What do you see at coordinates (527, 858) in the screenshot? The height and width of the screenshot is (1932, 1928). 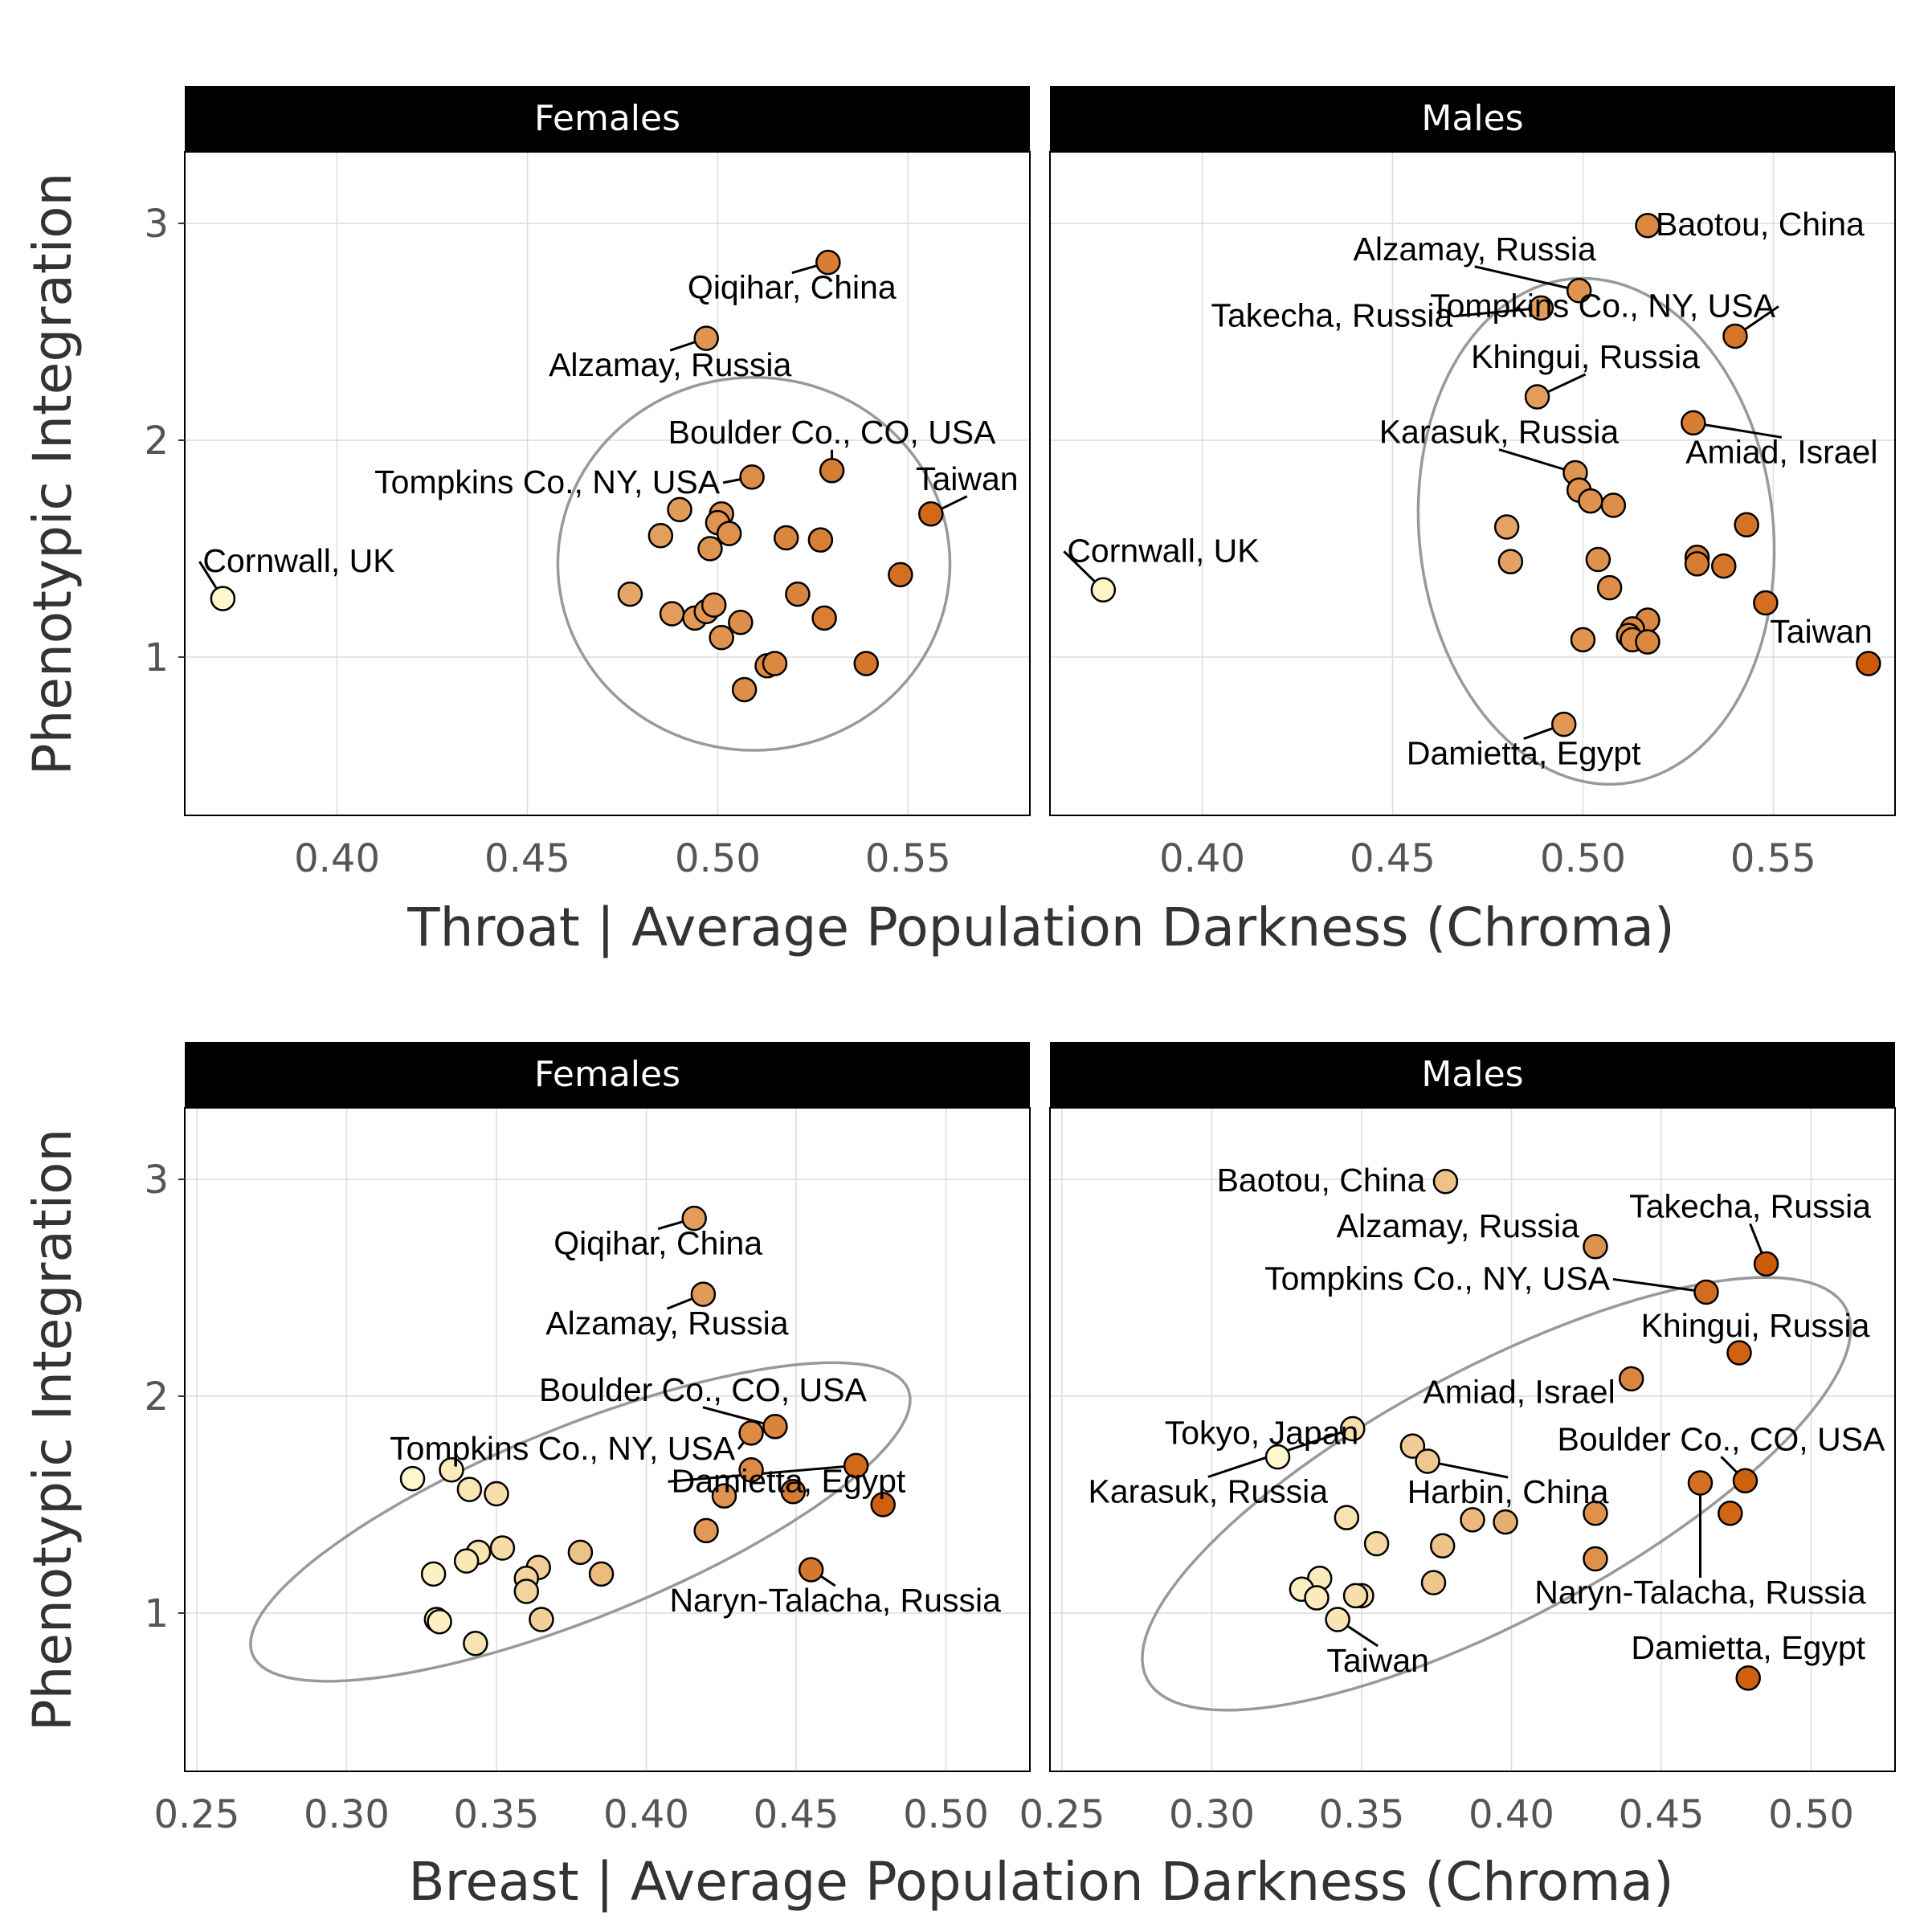 I see `x-tick-label-r1-females: 0.45` at bounding box center [527, 858].